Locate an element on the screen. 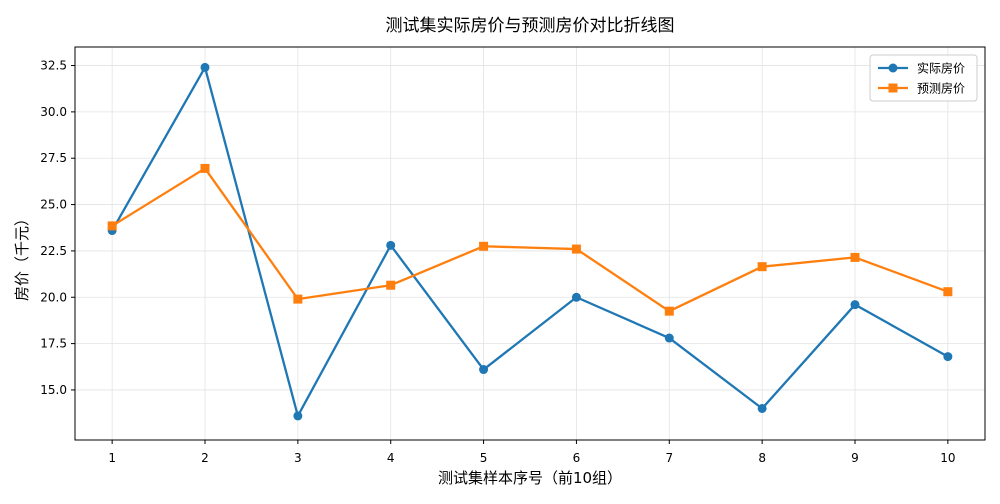  x-tick-label: 8 is located at coordinates (762, 458).